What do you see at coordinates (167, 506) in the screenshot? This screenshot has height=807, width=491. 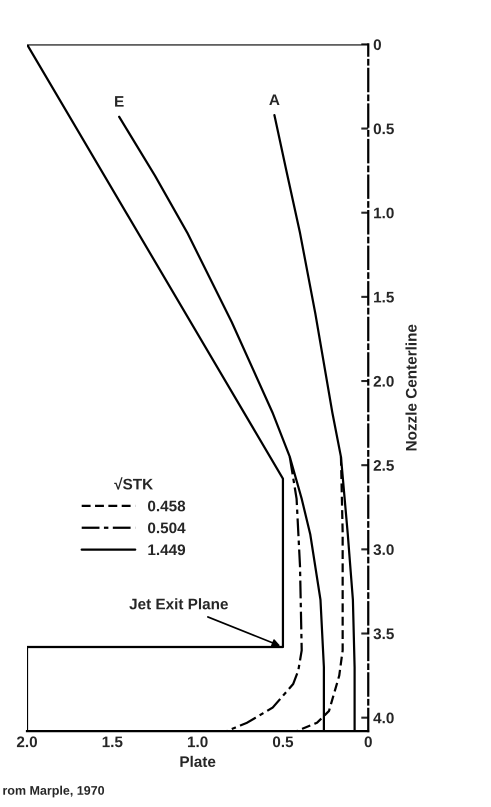 I see `legend-label: 0.458` at bounding box center [167, 506].